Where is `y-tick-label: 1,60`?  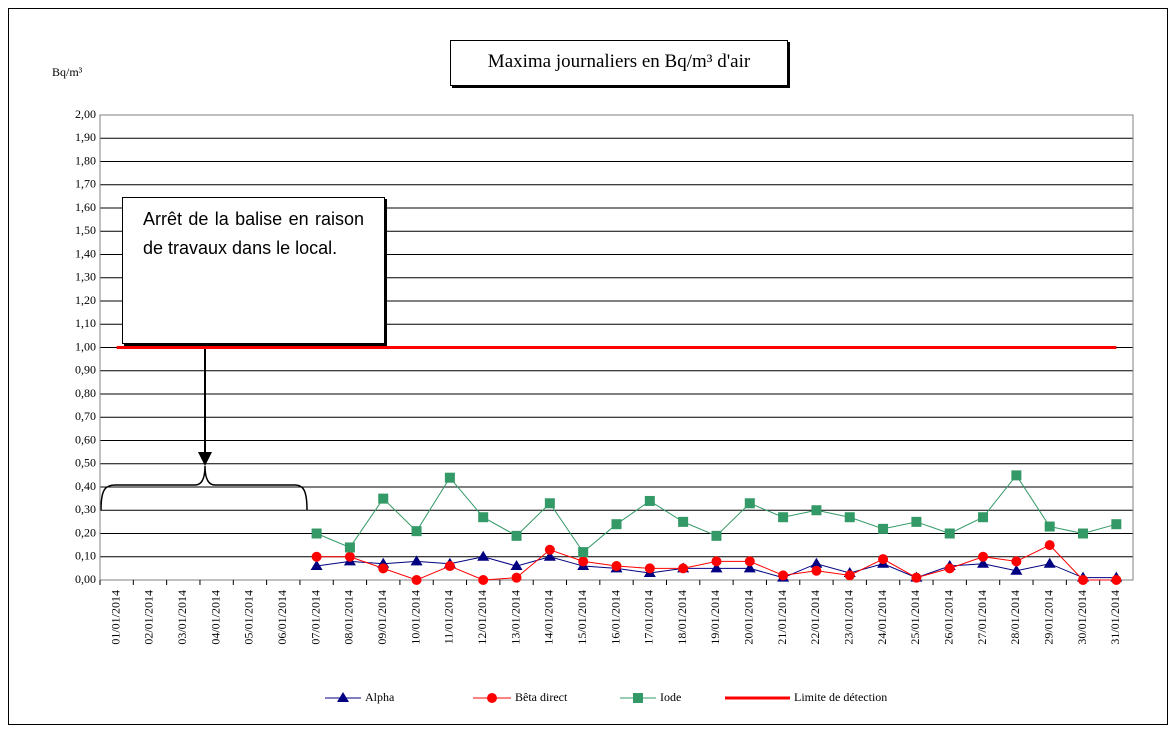 y-tick-label: 1,60 is located at coordinates (85, 207).